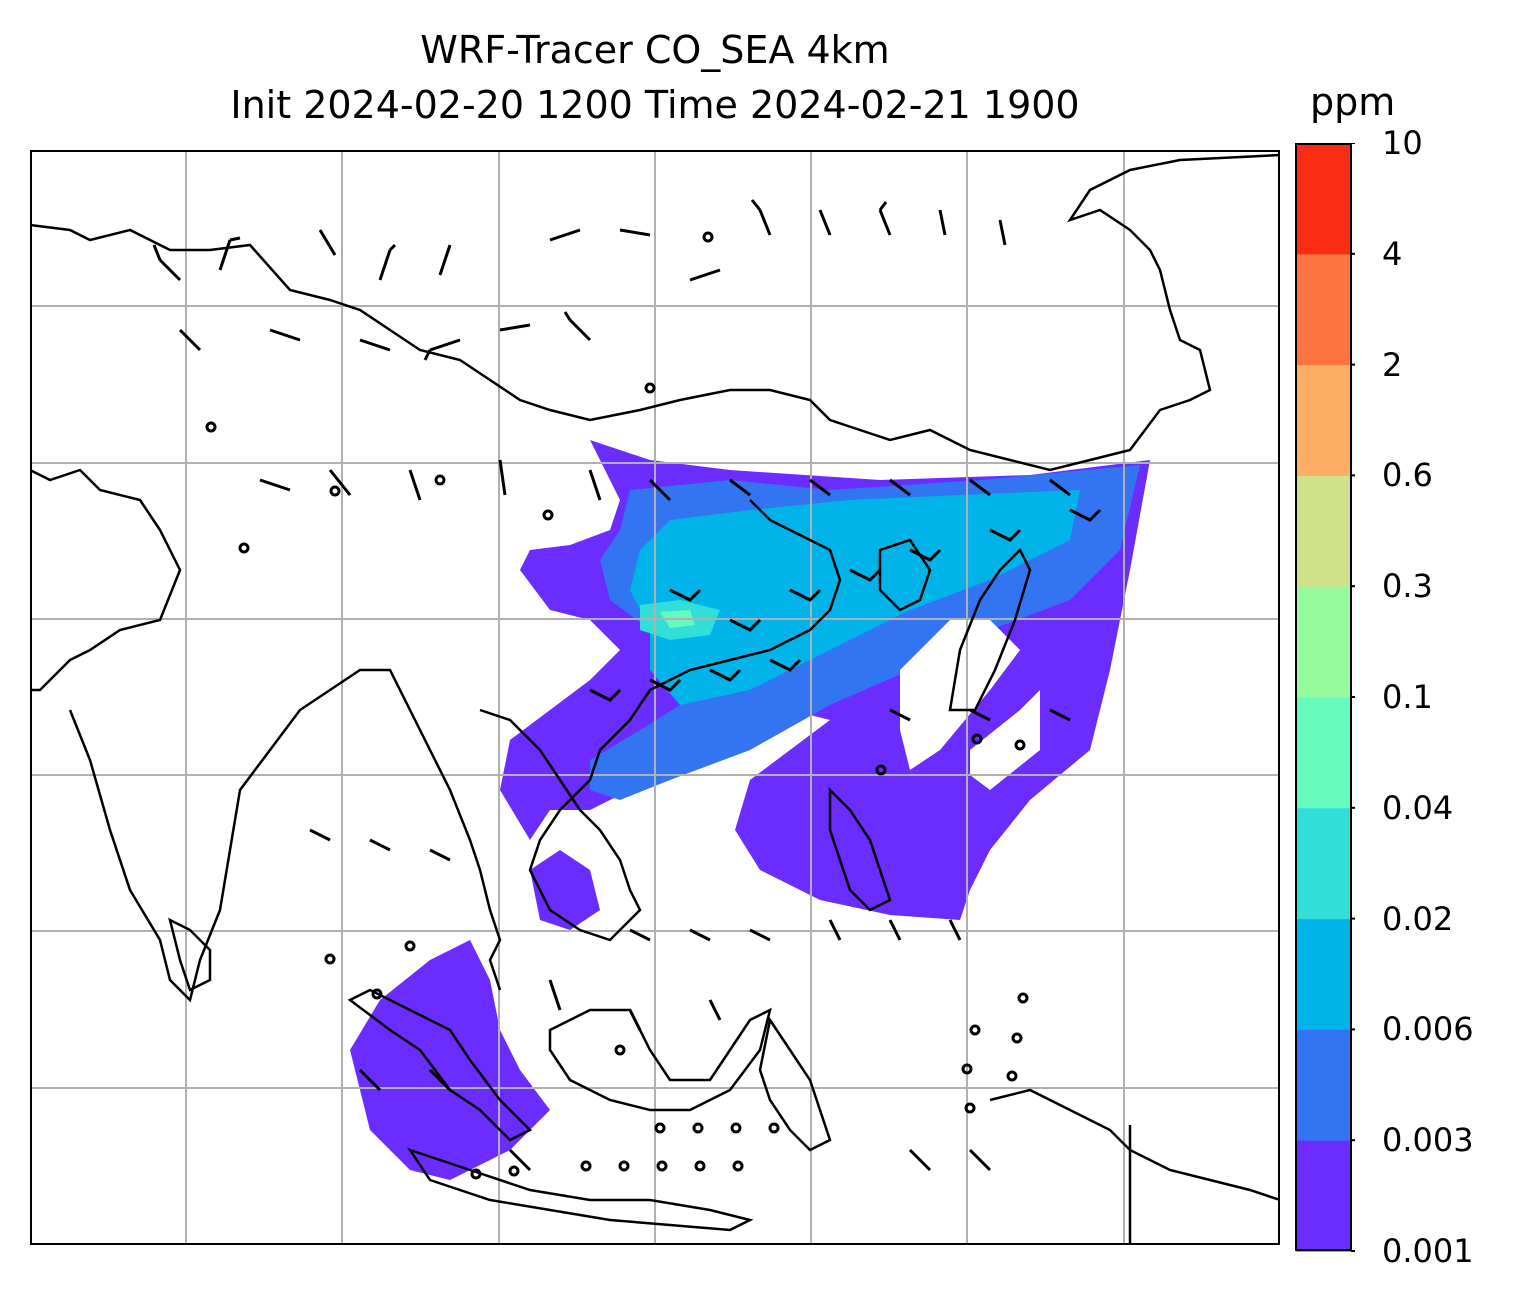  Describe the element at coordinates (1407, 586) in the screenshot. I see `colorbar-tick-label: 0.3` at that location.